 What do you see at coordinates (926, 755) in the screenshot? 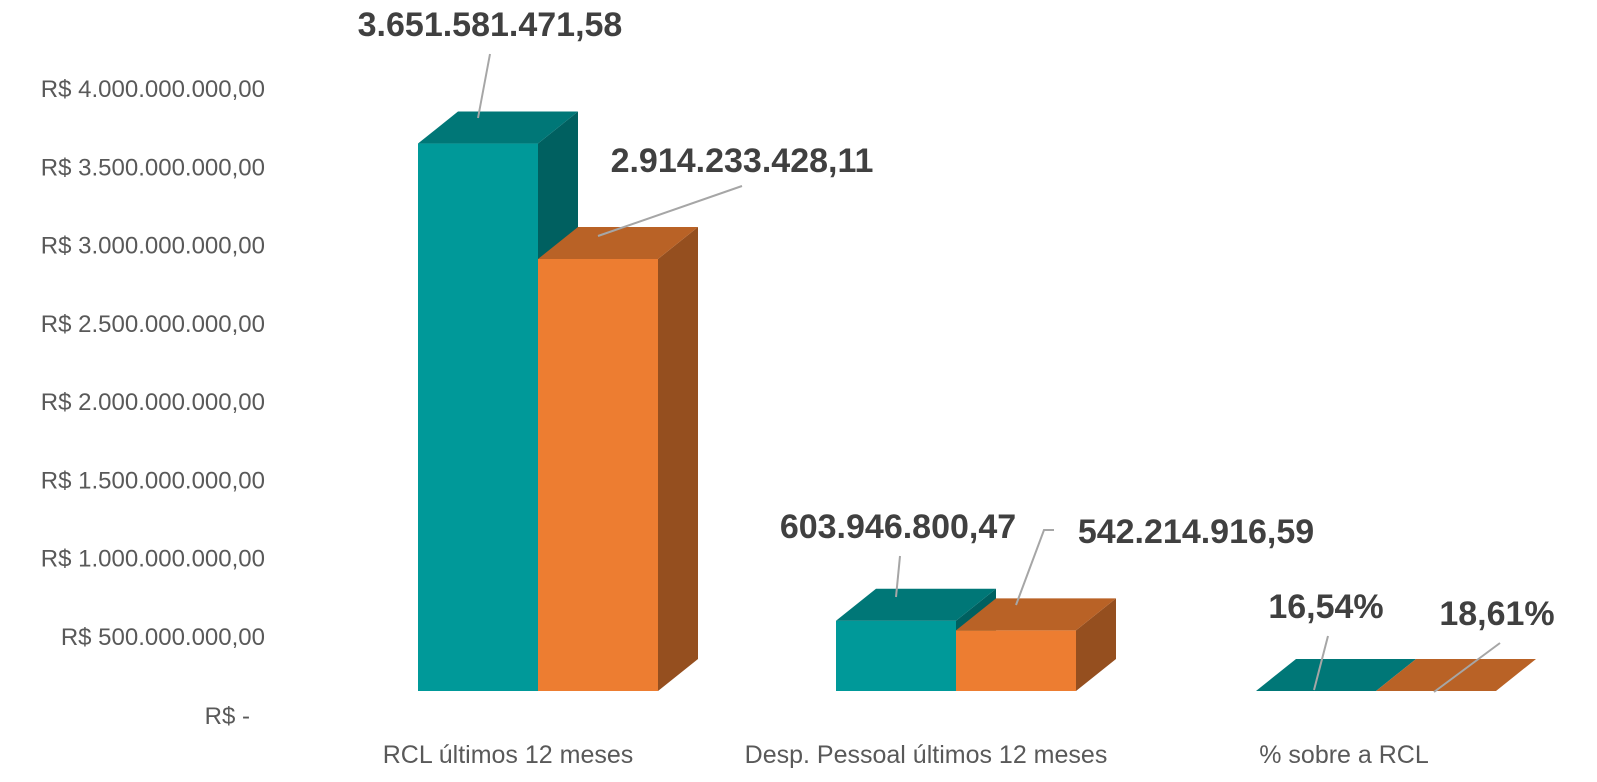
I see `x-category-label: Desp. Pessoal últimos 12 meses` at bounding box center [926, 755].